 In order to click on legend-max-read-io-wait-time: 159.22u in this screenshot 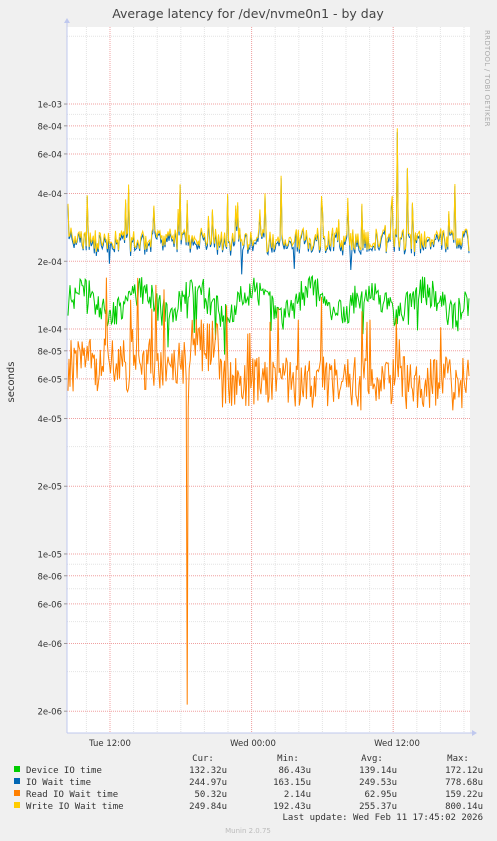, I will do `click(464, 795)`.